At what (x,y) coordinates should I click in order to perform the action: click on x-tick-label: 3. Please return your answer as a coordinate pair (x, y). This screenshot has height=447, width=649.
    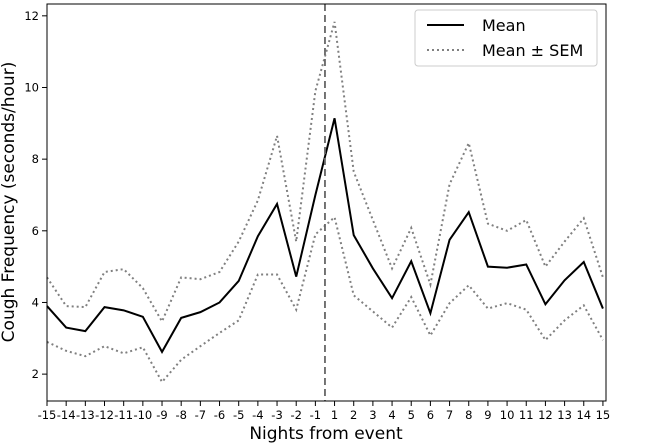
    Looking at the image, I should click on (372, 415).